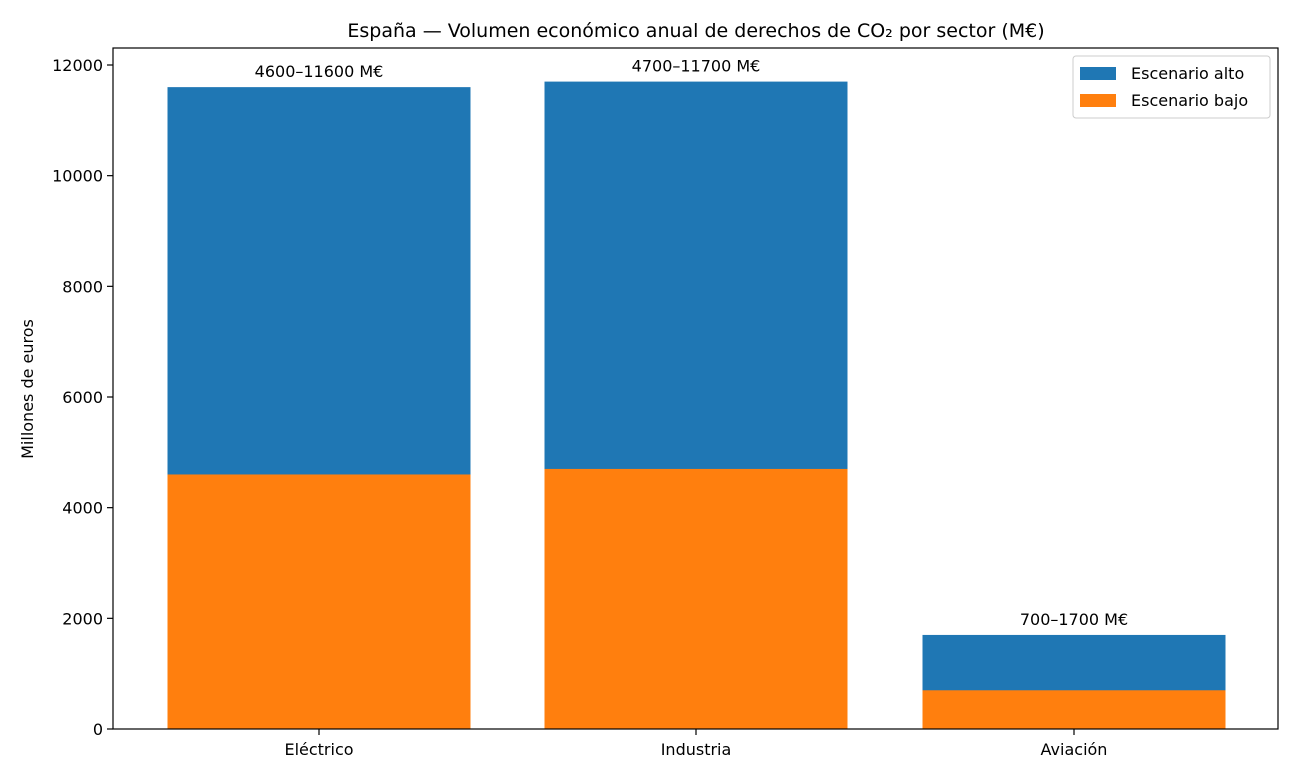 The height and width of the screenshot is (779, 1298). I want to click on x-tick-label: Eléctrico, so click(318, 749).